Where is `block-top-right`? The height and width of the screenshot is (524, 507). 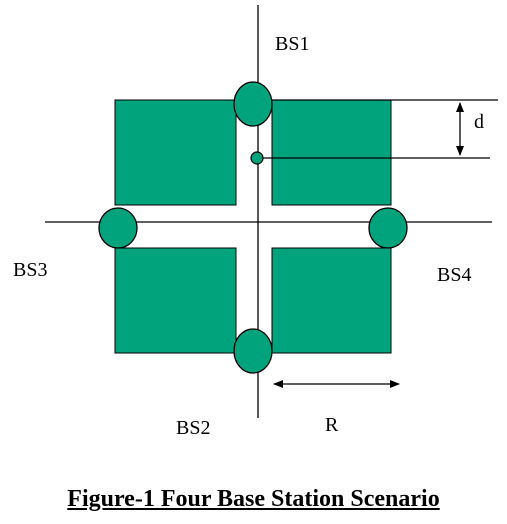 block-top-right is located at coordinates (331, 152).